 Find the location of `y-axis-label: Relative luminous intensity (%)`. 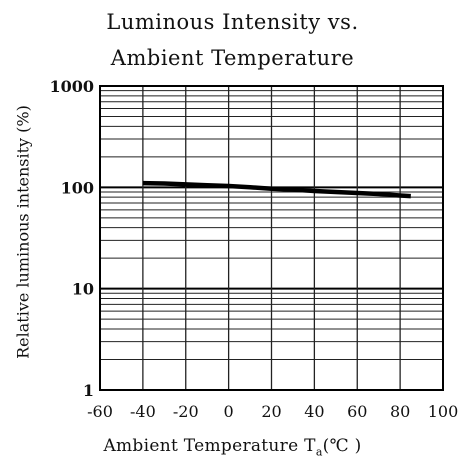

y-axis-label: Relative luminous intensity (%) is located at coordinates (23, 232).